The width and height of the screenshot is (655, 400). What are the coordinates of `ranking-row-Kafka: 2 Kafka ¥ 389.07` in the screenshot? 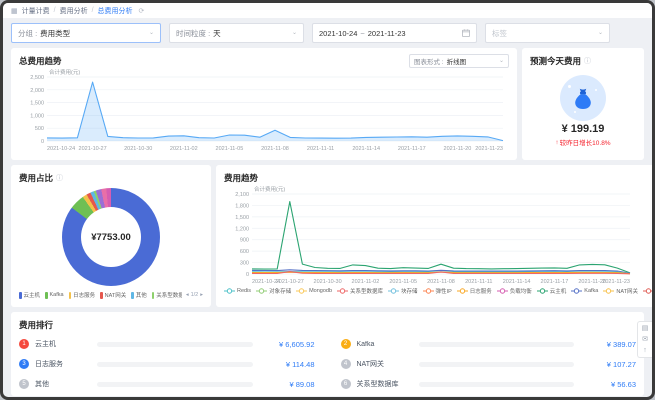 It's located at (488, 344).